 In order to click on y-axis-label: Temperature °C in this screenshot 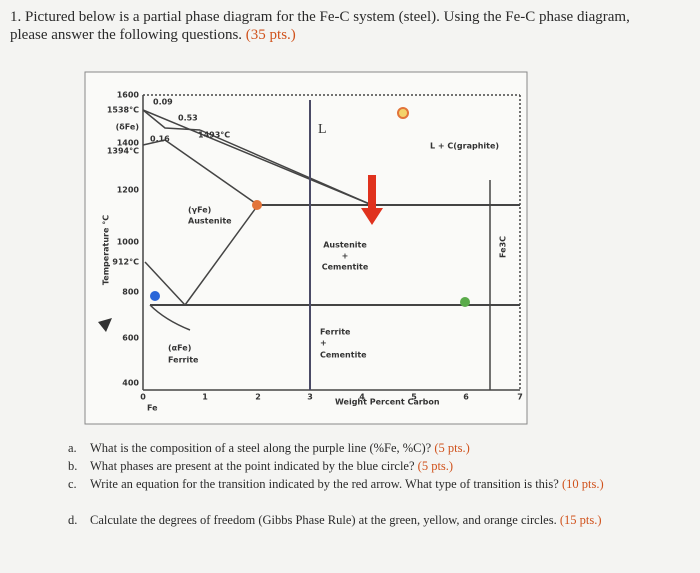, I will do `click(106, 250)`.